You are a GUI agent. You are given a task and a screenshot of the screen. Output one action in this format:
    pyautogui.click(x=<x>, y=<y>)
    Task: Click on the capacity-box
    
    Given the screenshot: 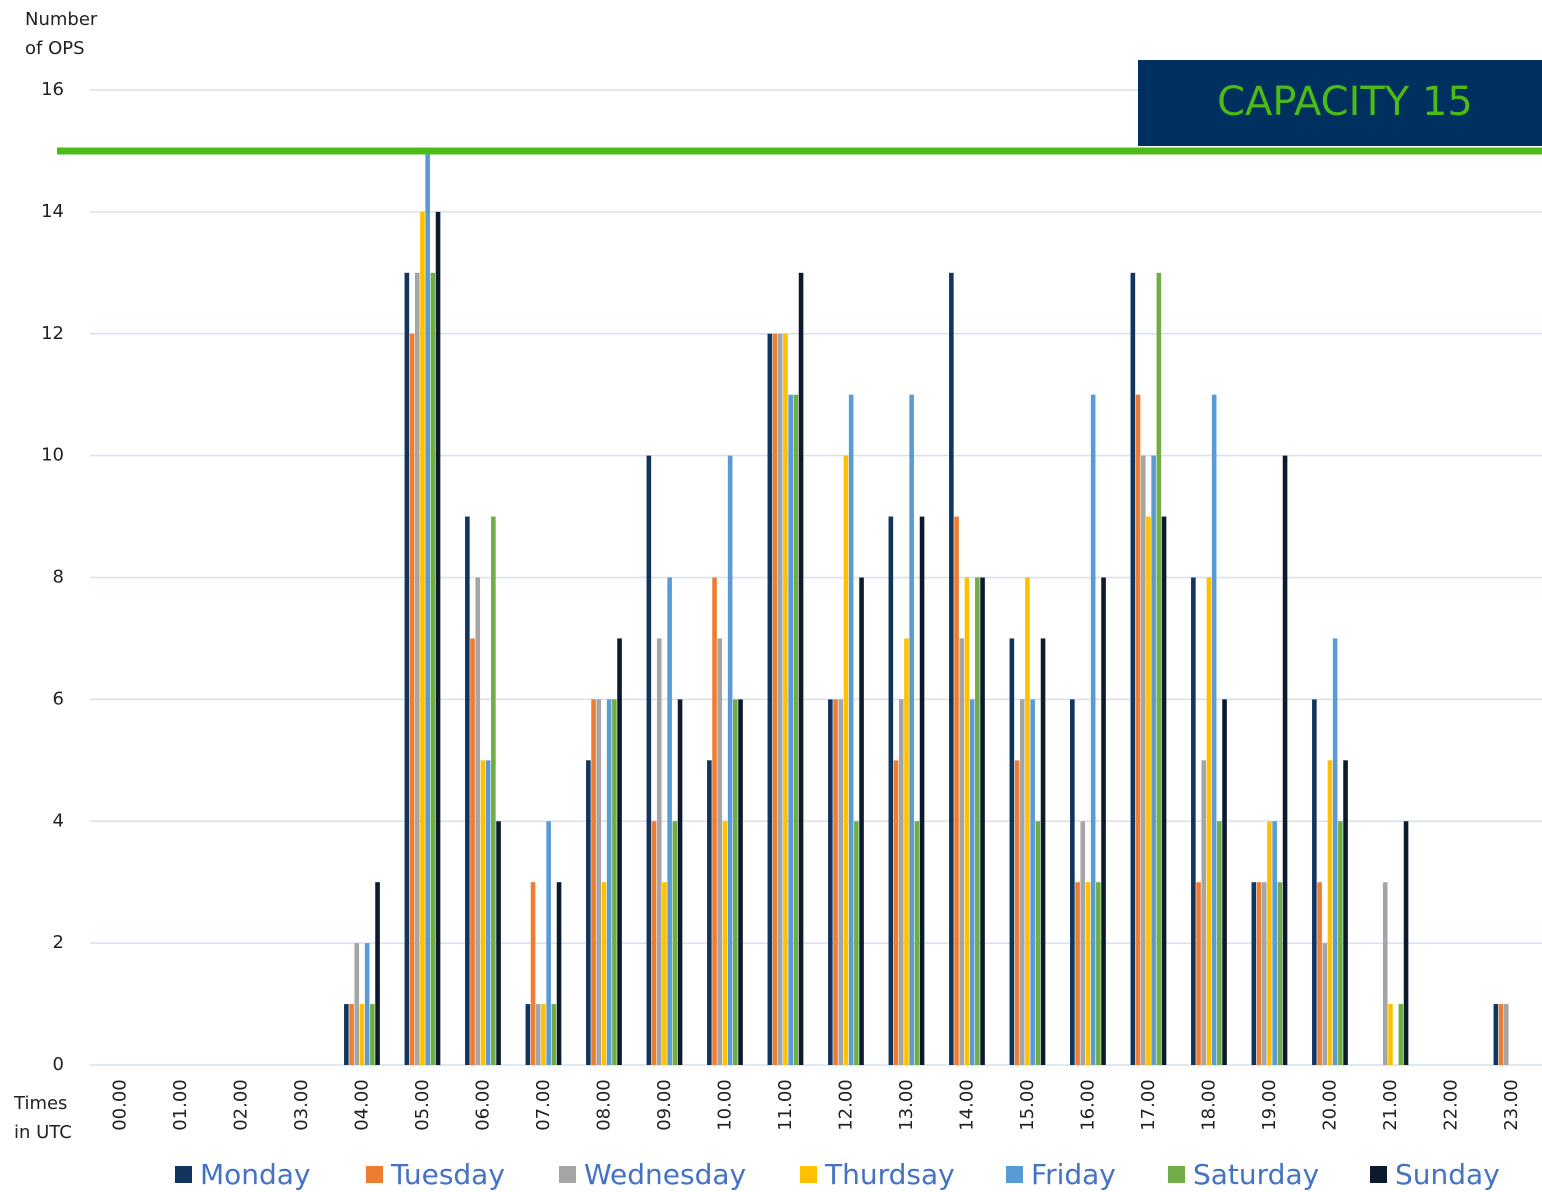 What is the action you would take?
    pyautogui.click(x=1340, y=103)
    